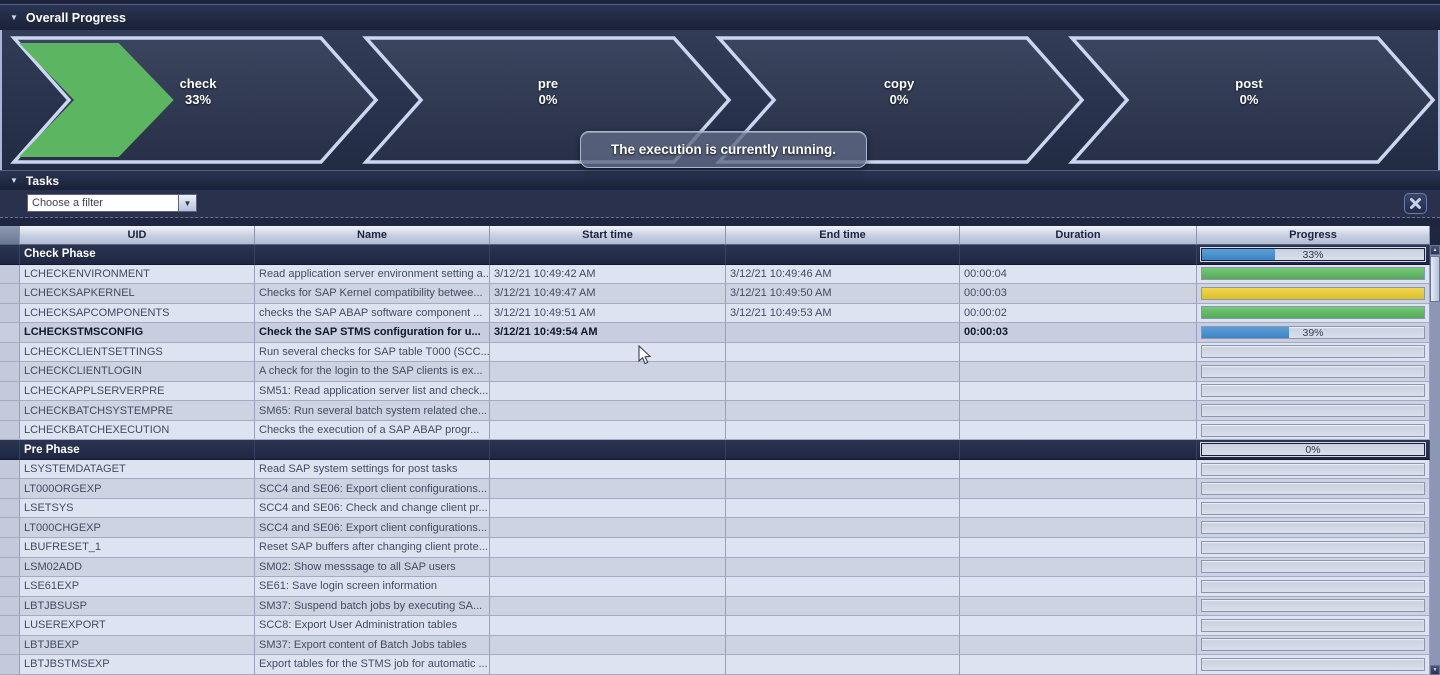 The width and height of the screenshot is (1440, 675). What do you see at coordinates (1313, 235) in the screenshot?
I see `header-progress: Progress` at bounding box center [1313, 235].